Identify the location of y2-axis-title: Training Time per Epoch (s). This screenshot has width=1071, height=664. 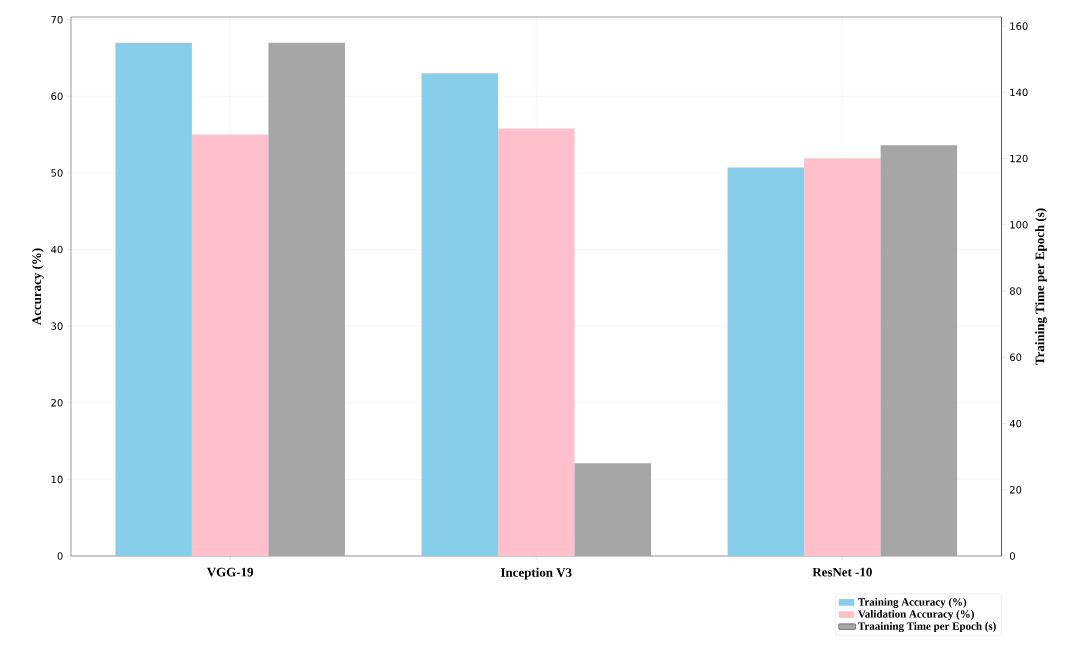
(1041, 286).